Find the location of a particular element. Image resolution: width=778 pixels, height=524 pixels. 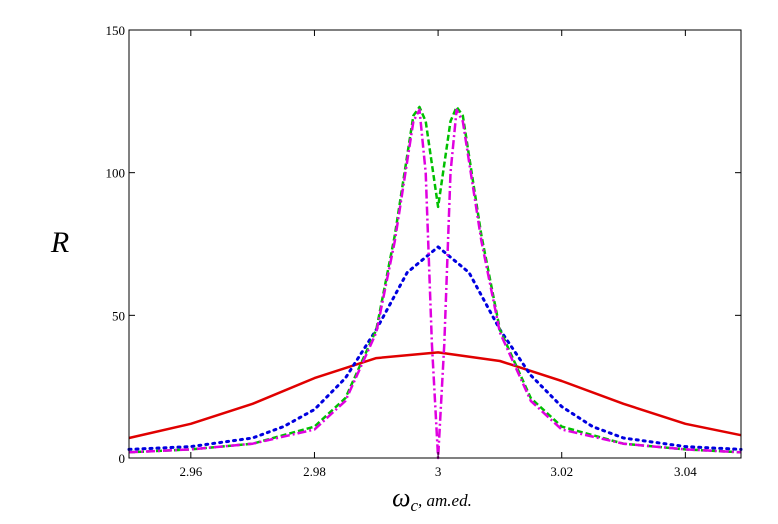

x-tick-label: 2.96 is located at coordinates (190, 471).